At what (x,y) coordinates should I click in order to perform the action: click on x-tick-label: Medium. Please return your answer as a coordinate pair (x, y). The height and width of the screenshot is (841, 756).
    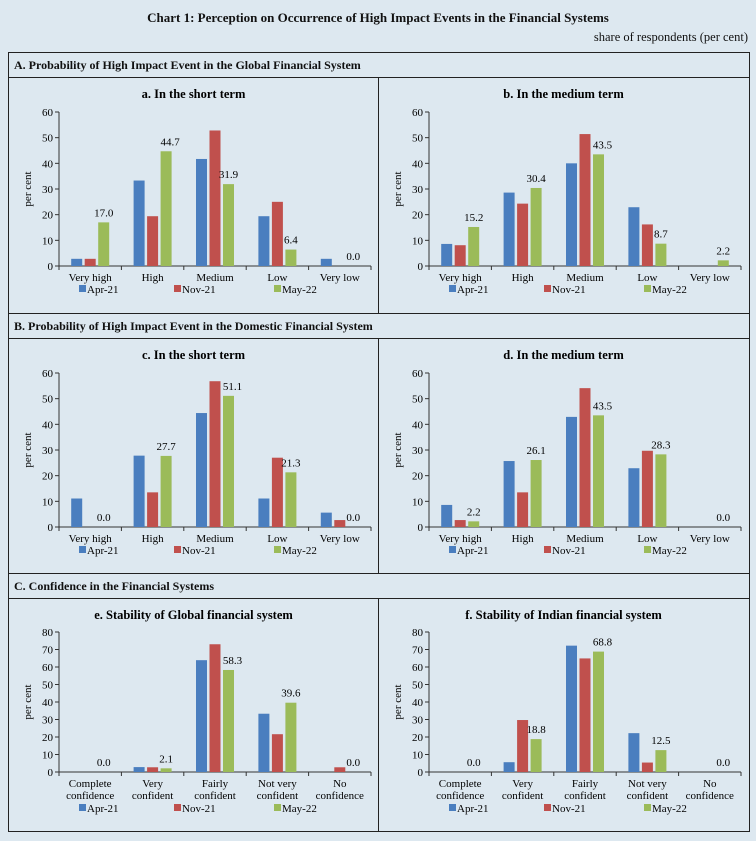
    Looking at the image, I should click on (585, 539).